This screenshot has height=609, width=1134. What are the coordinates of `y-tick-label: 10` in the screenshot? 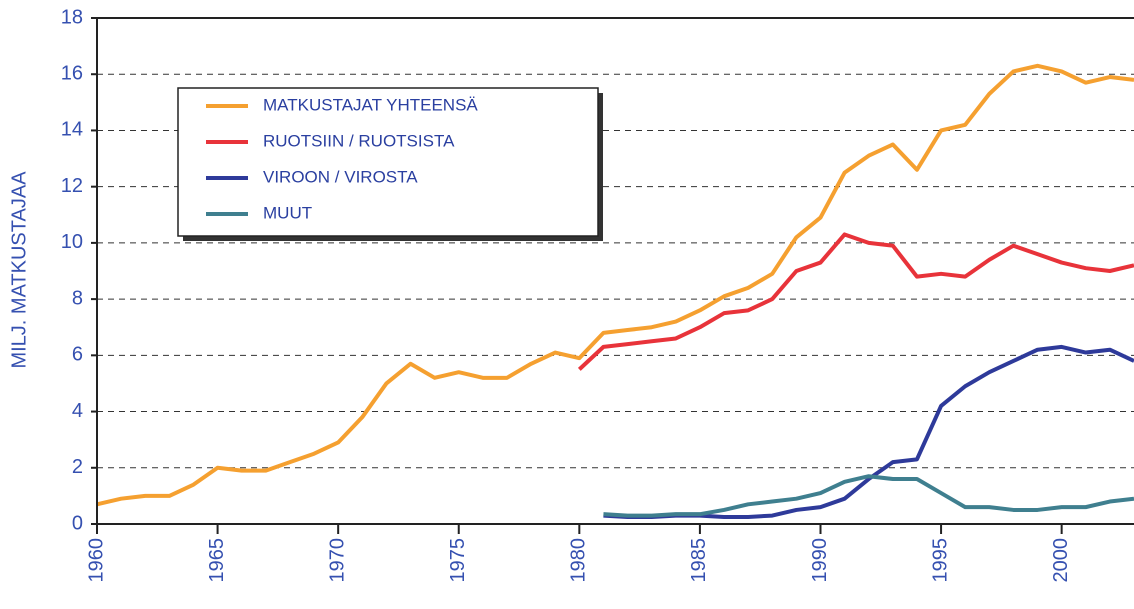 It's located at (72, 242).